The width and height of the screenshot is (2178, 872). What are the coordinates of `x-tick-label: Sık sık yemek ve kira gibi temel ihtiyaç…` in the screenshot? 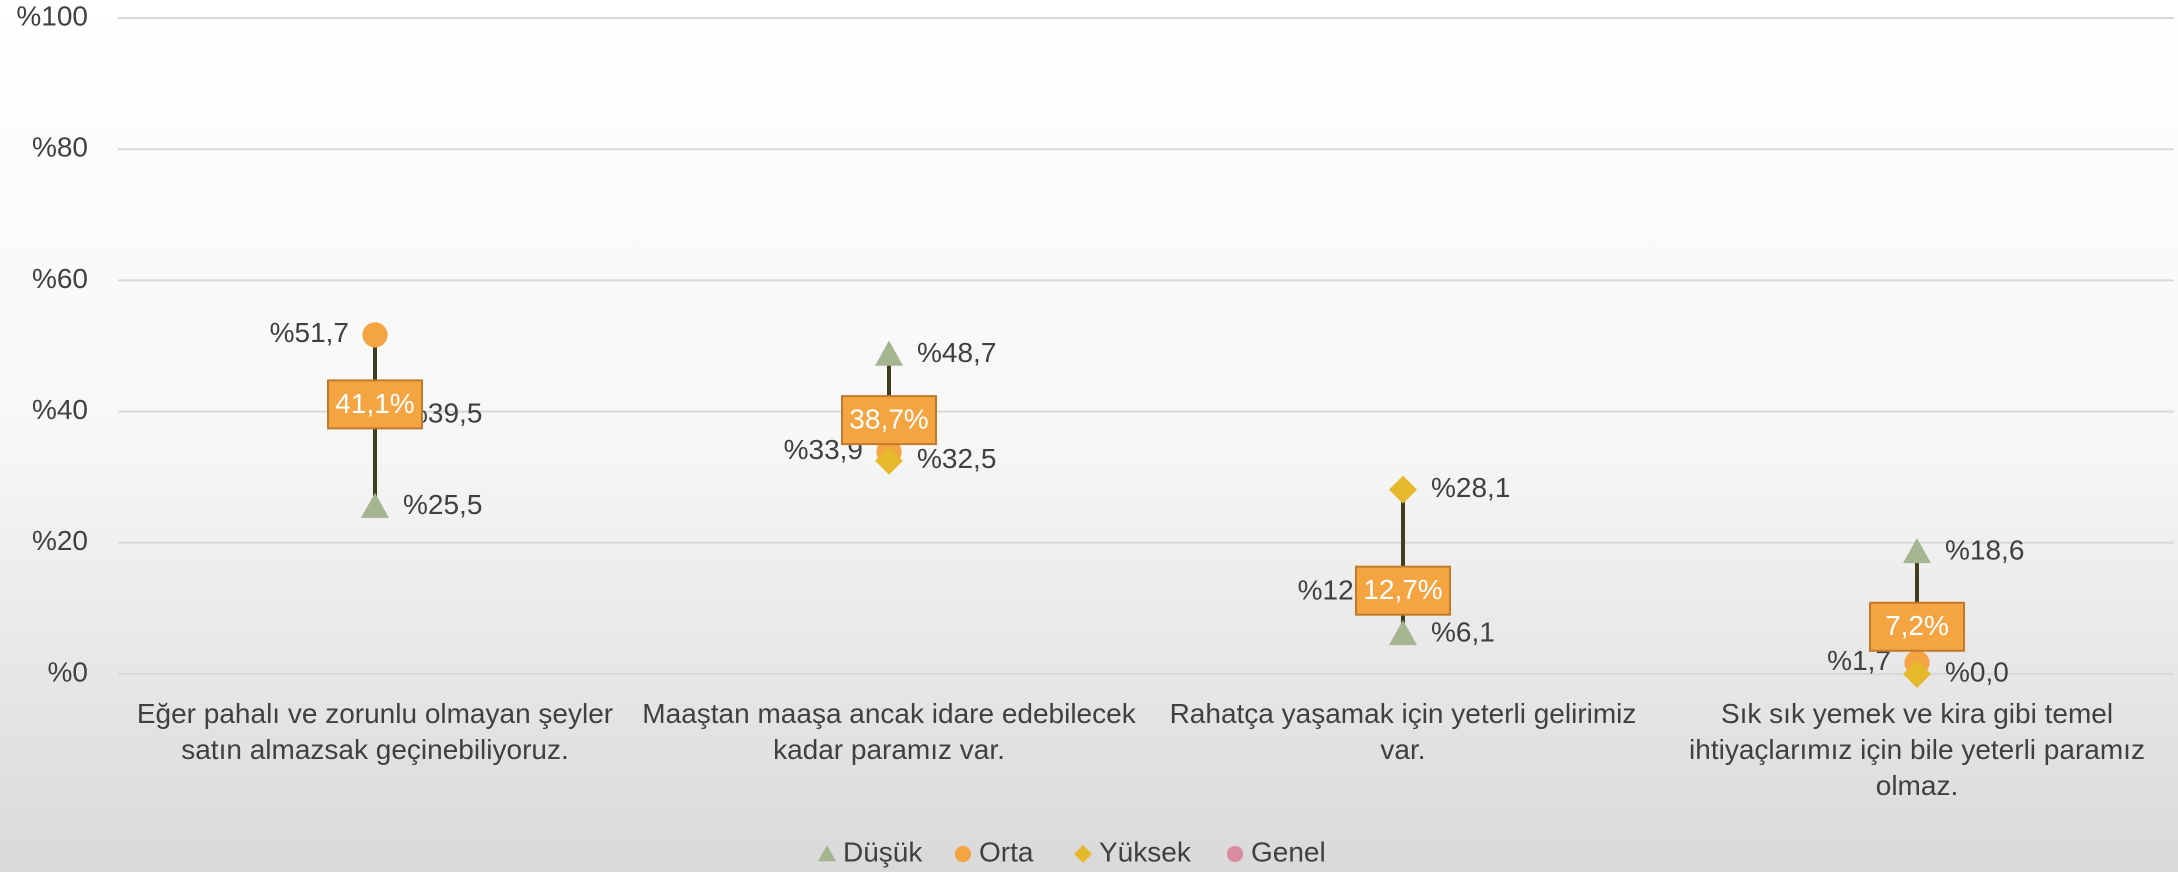 It's located at (1917, 749).